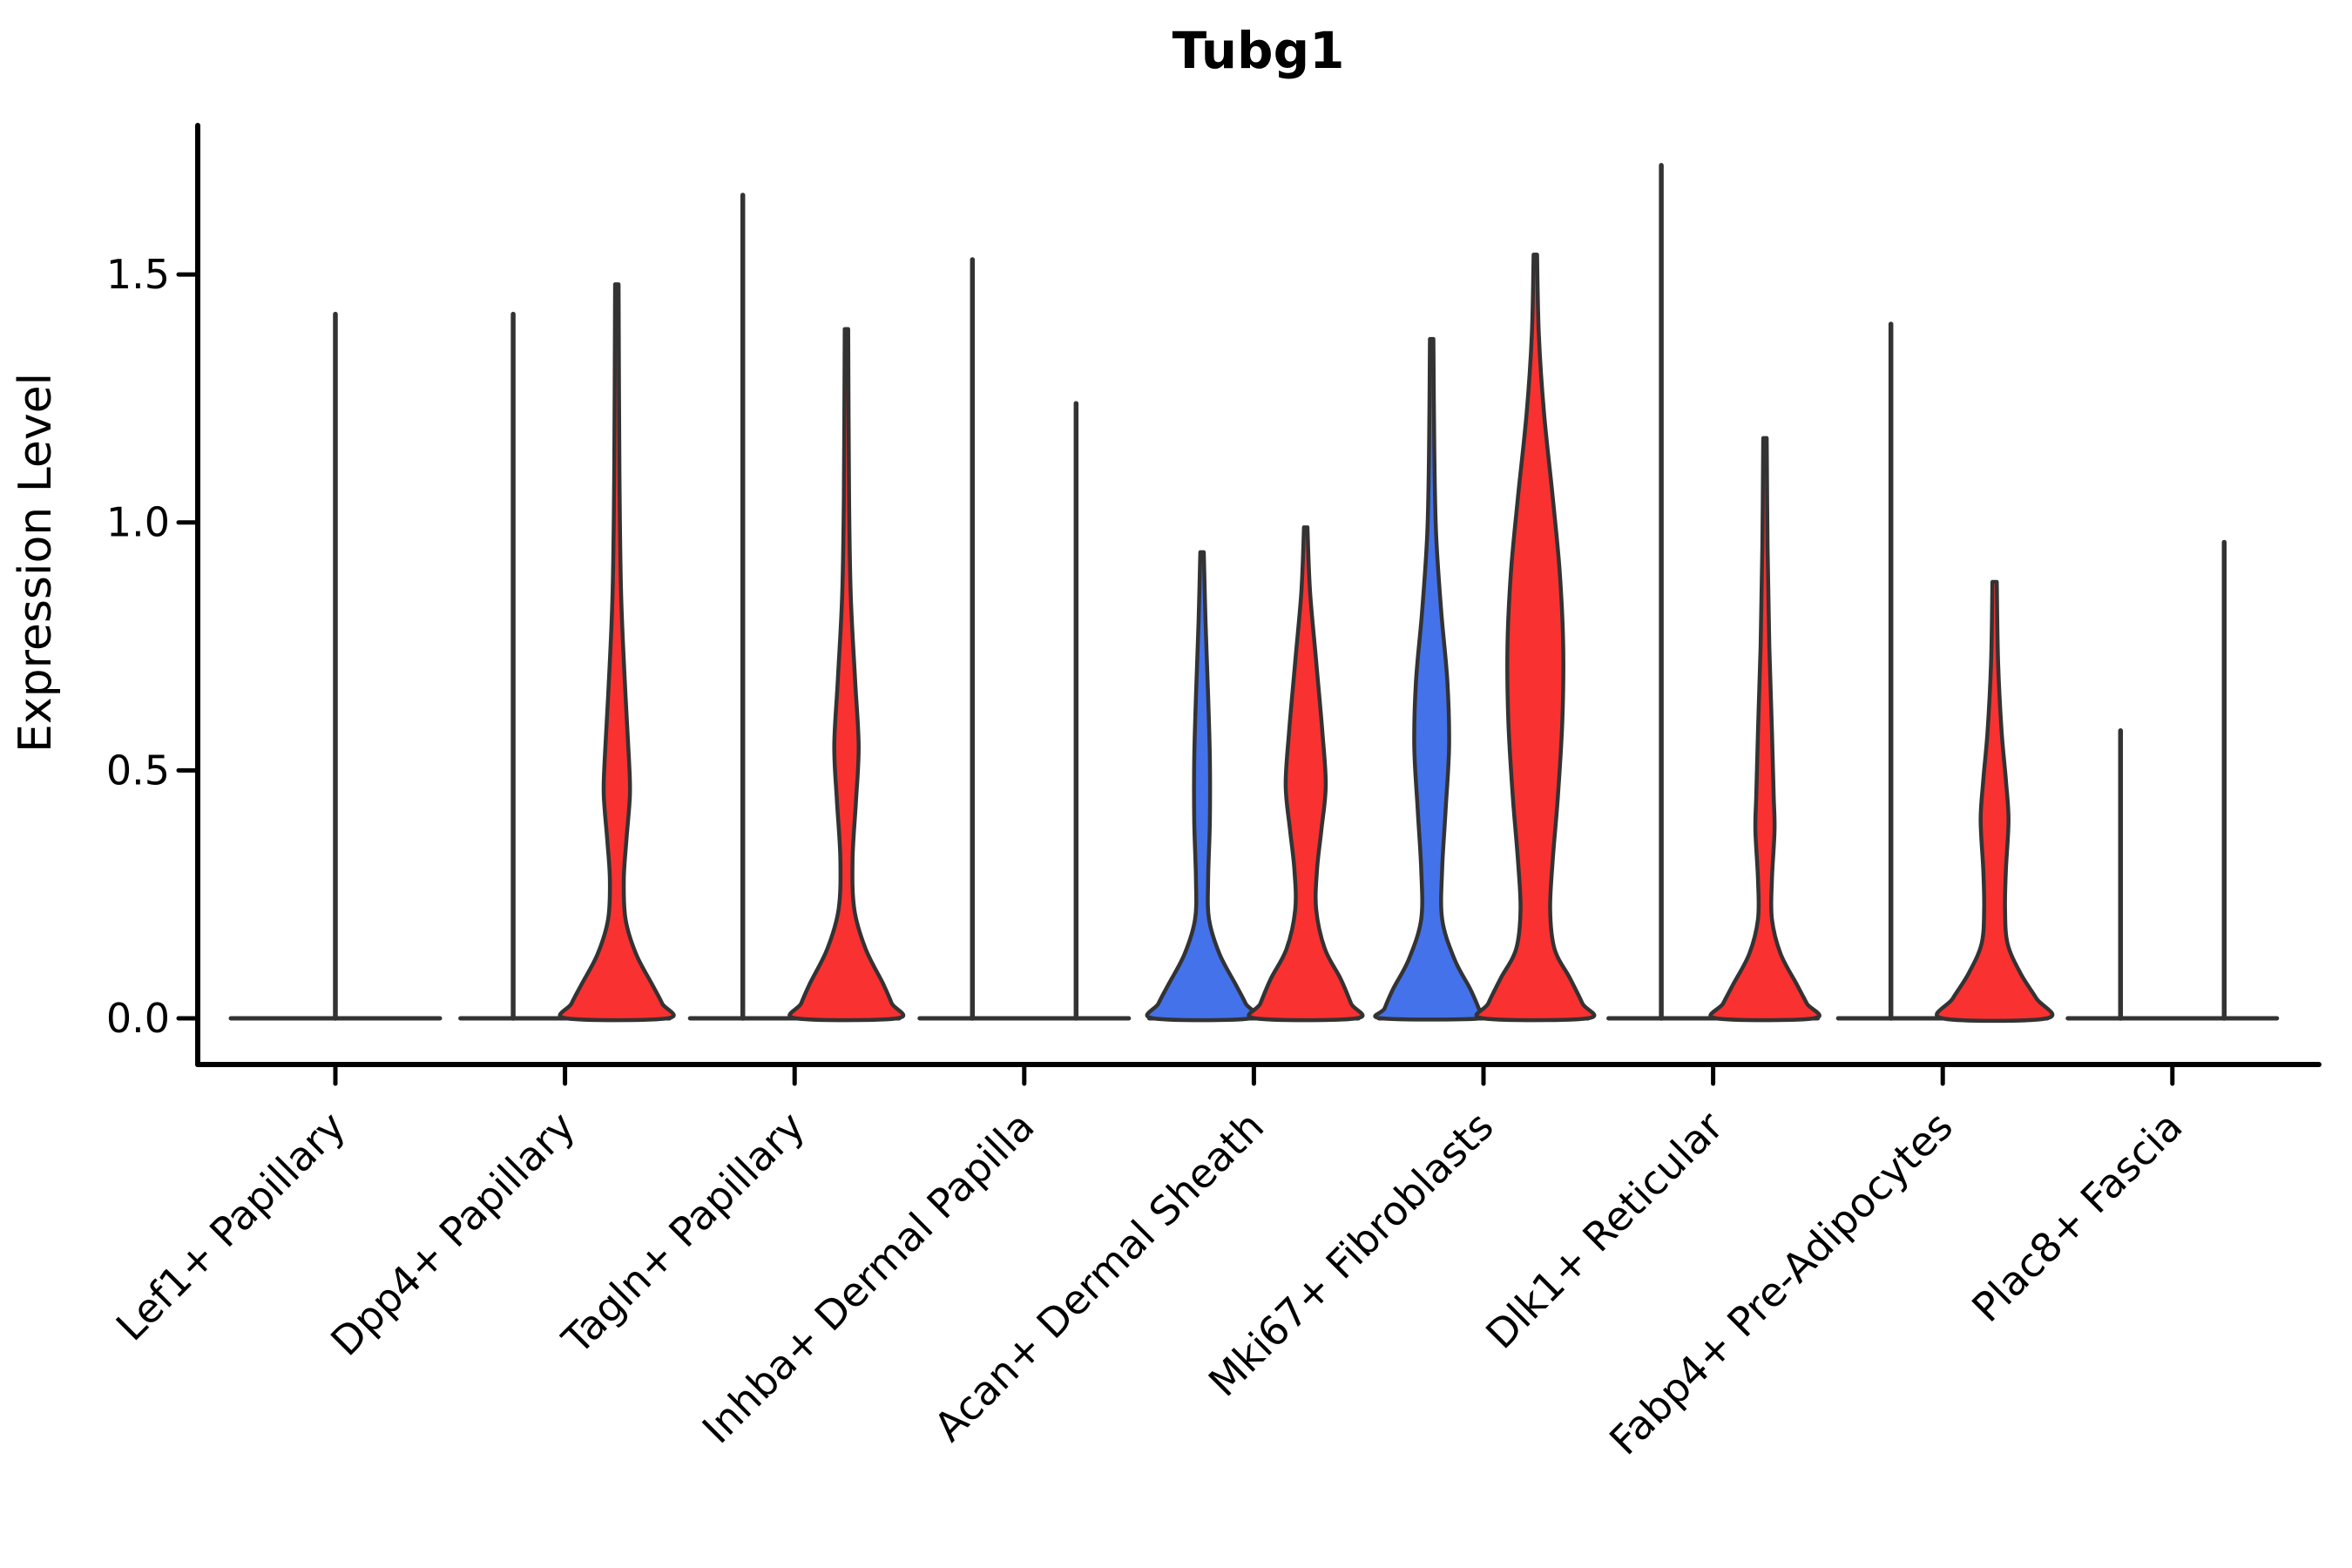 Image resolution: width=2352 pixels, height=1568 pixels. I want to click on category-label: Dpp4+ Papillary, so click(452, 1234).